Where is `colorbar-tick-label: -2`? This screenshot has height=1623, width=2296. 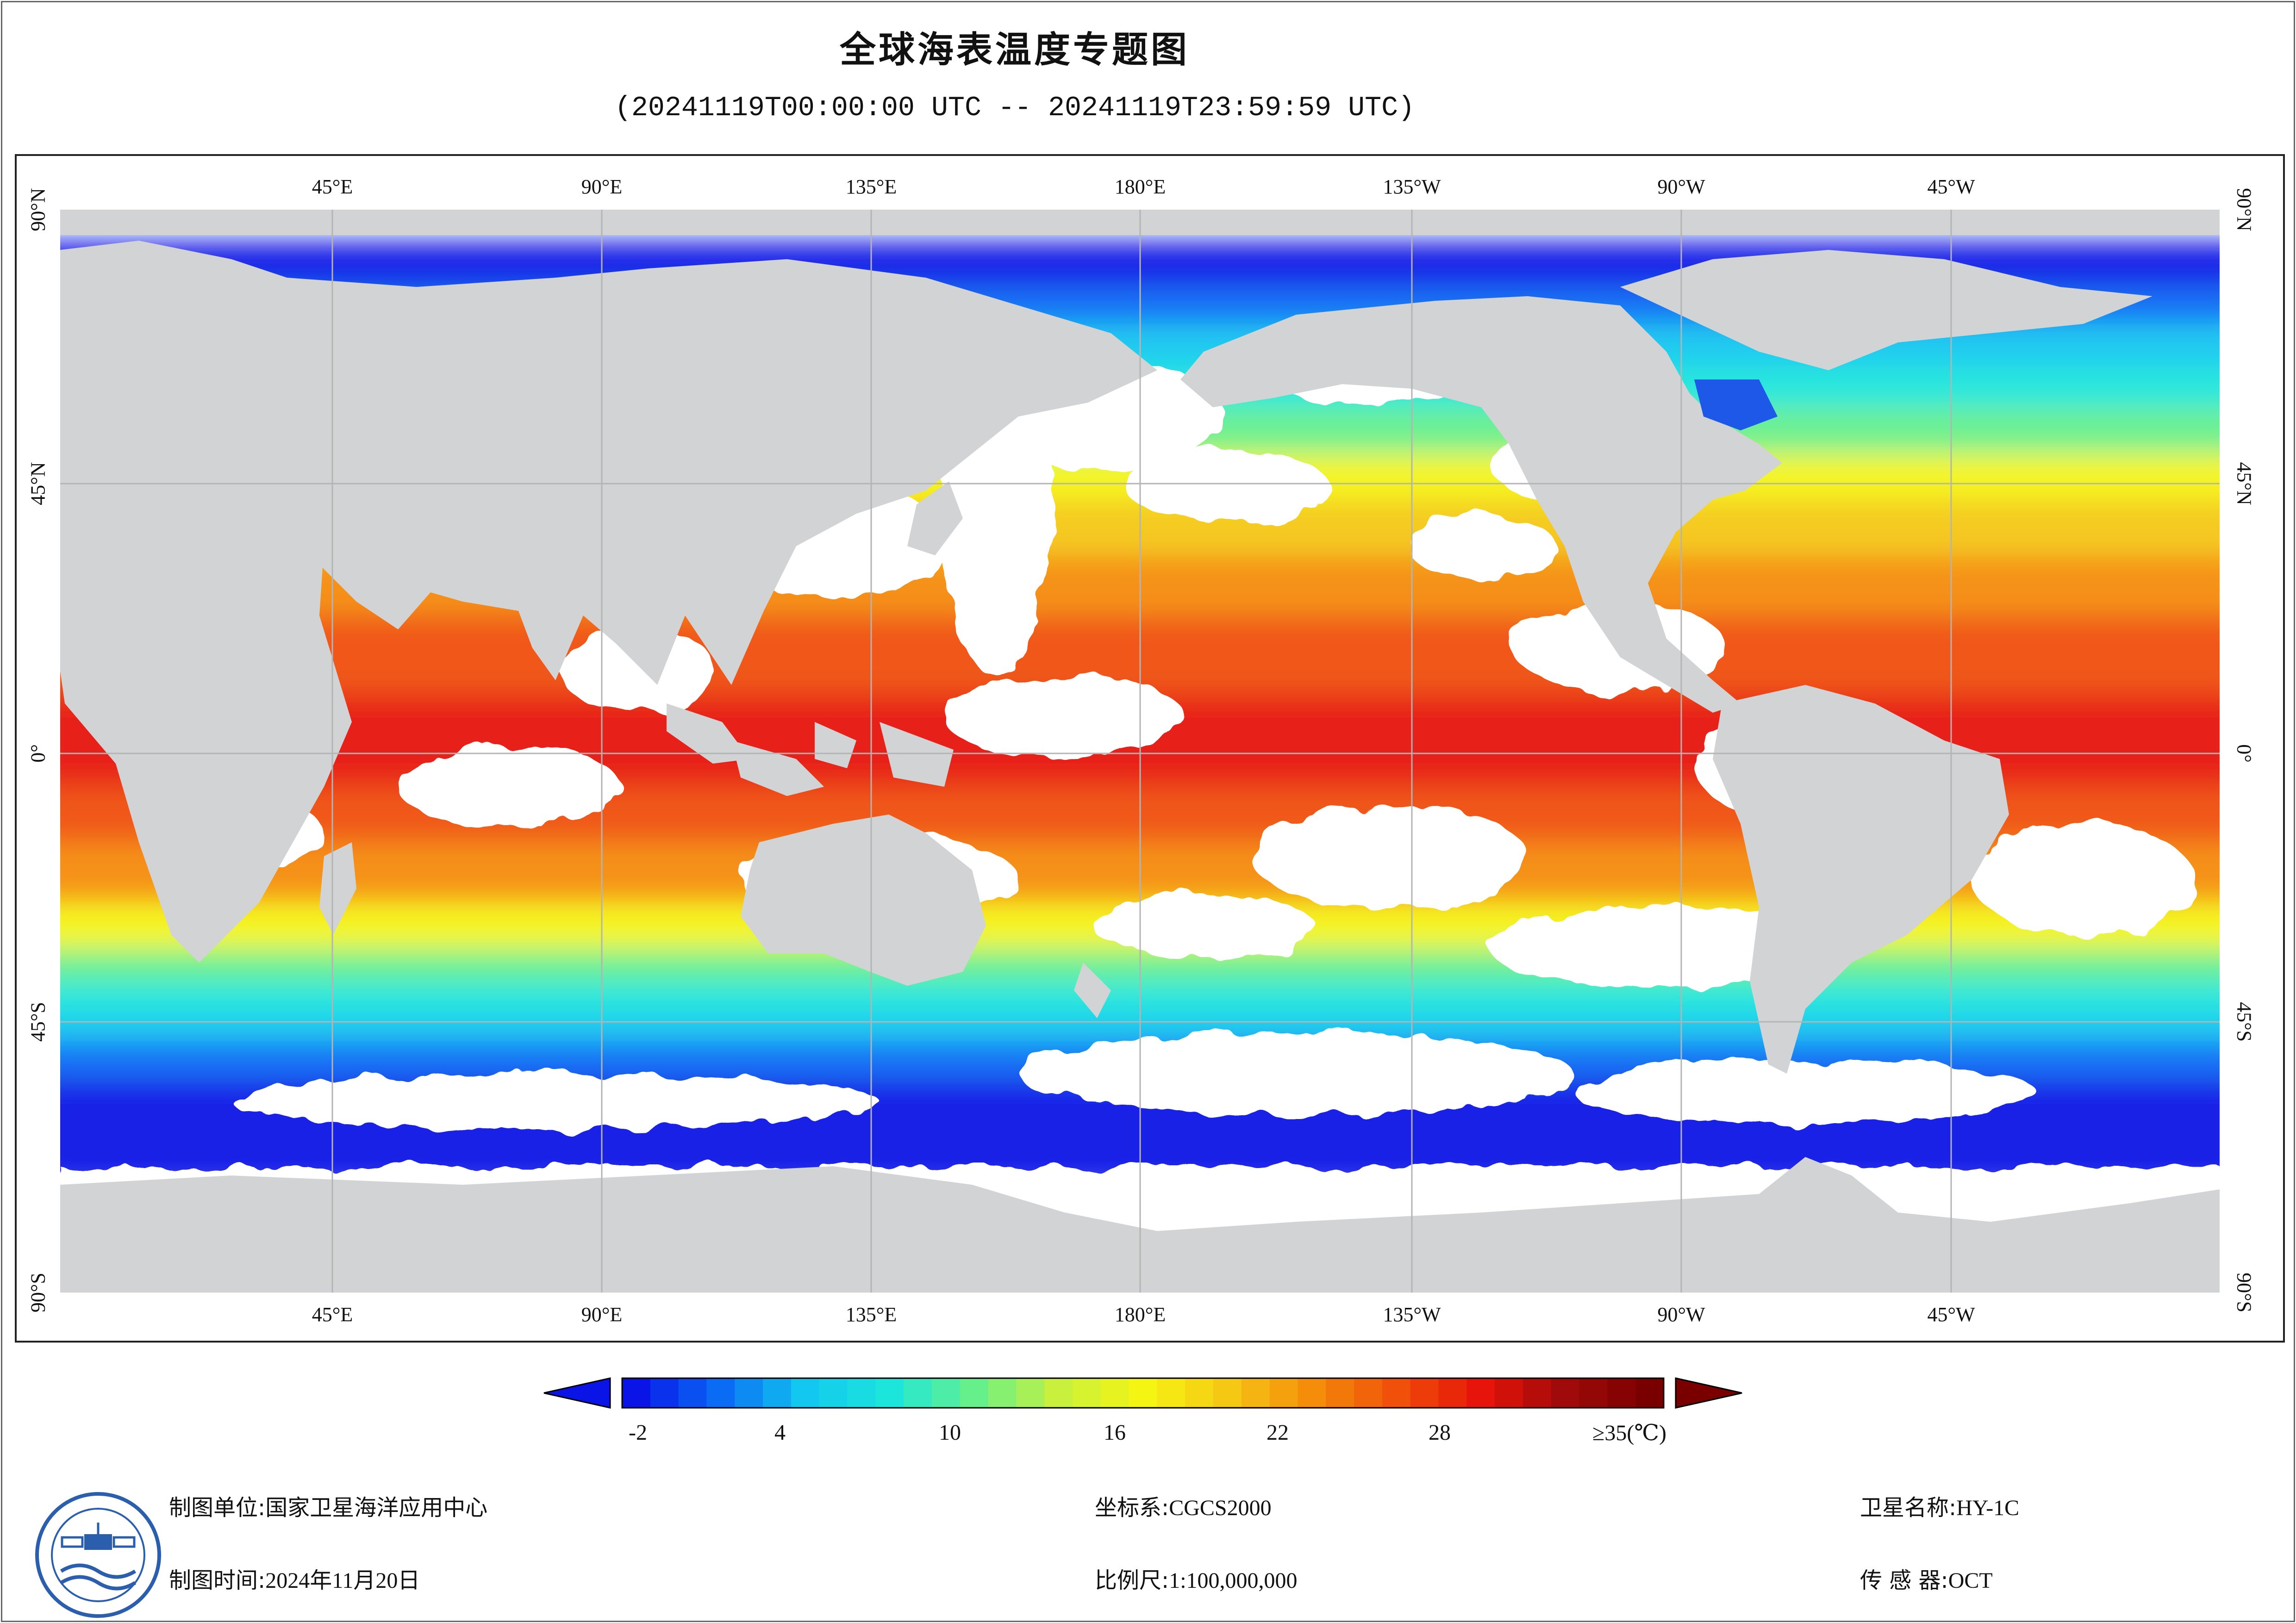 colorbar-tick-label: -2 is located at coordinates (638, 1432).